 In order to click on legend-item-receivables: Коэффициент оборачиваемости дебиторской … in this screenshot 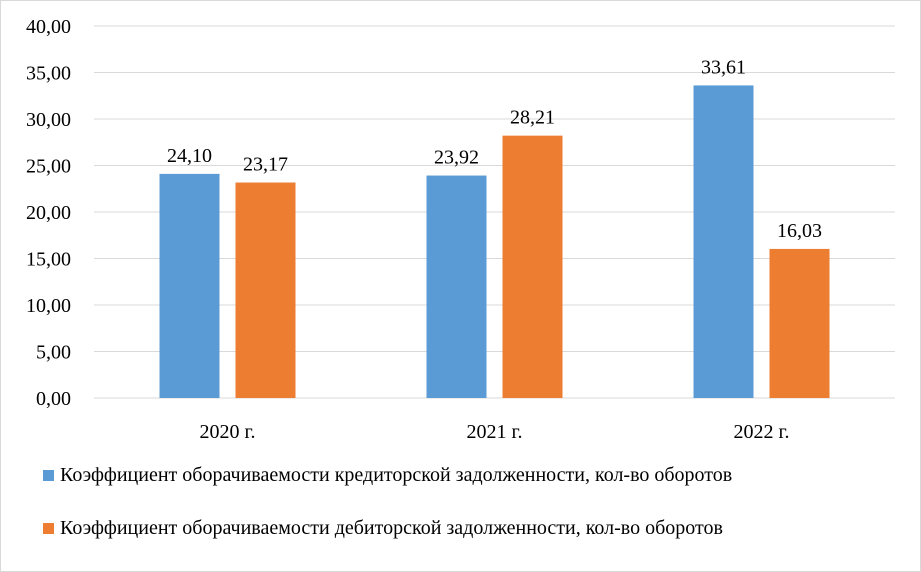, I will do `click(387, 528)`.